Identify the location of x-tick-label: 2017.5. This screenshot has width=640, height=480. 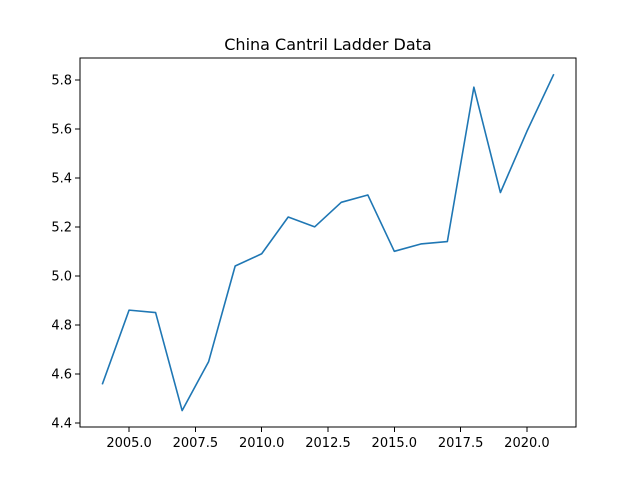
(461, 443).